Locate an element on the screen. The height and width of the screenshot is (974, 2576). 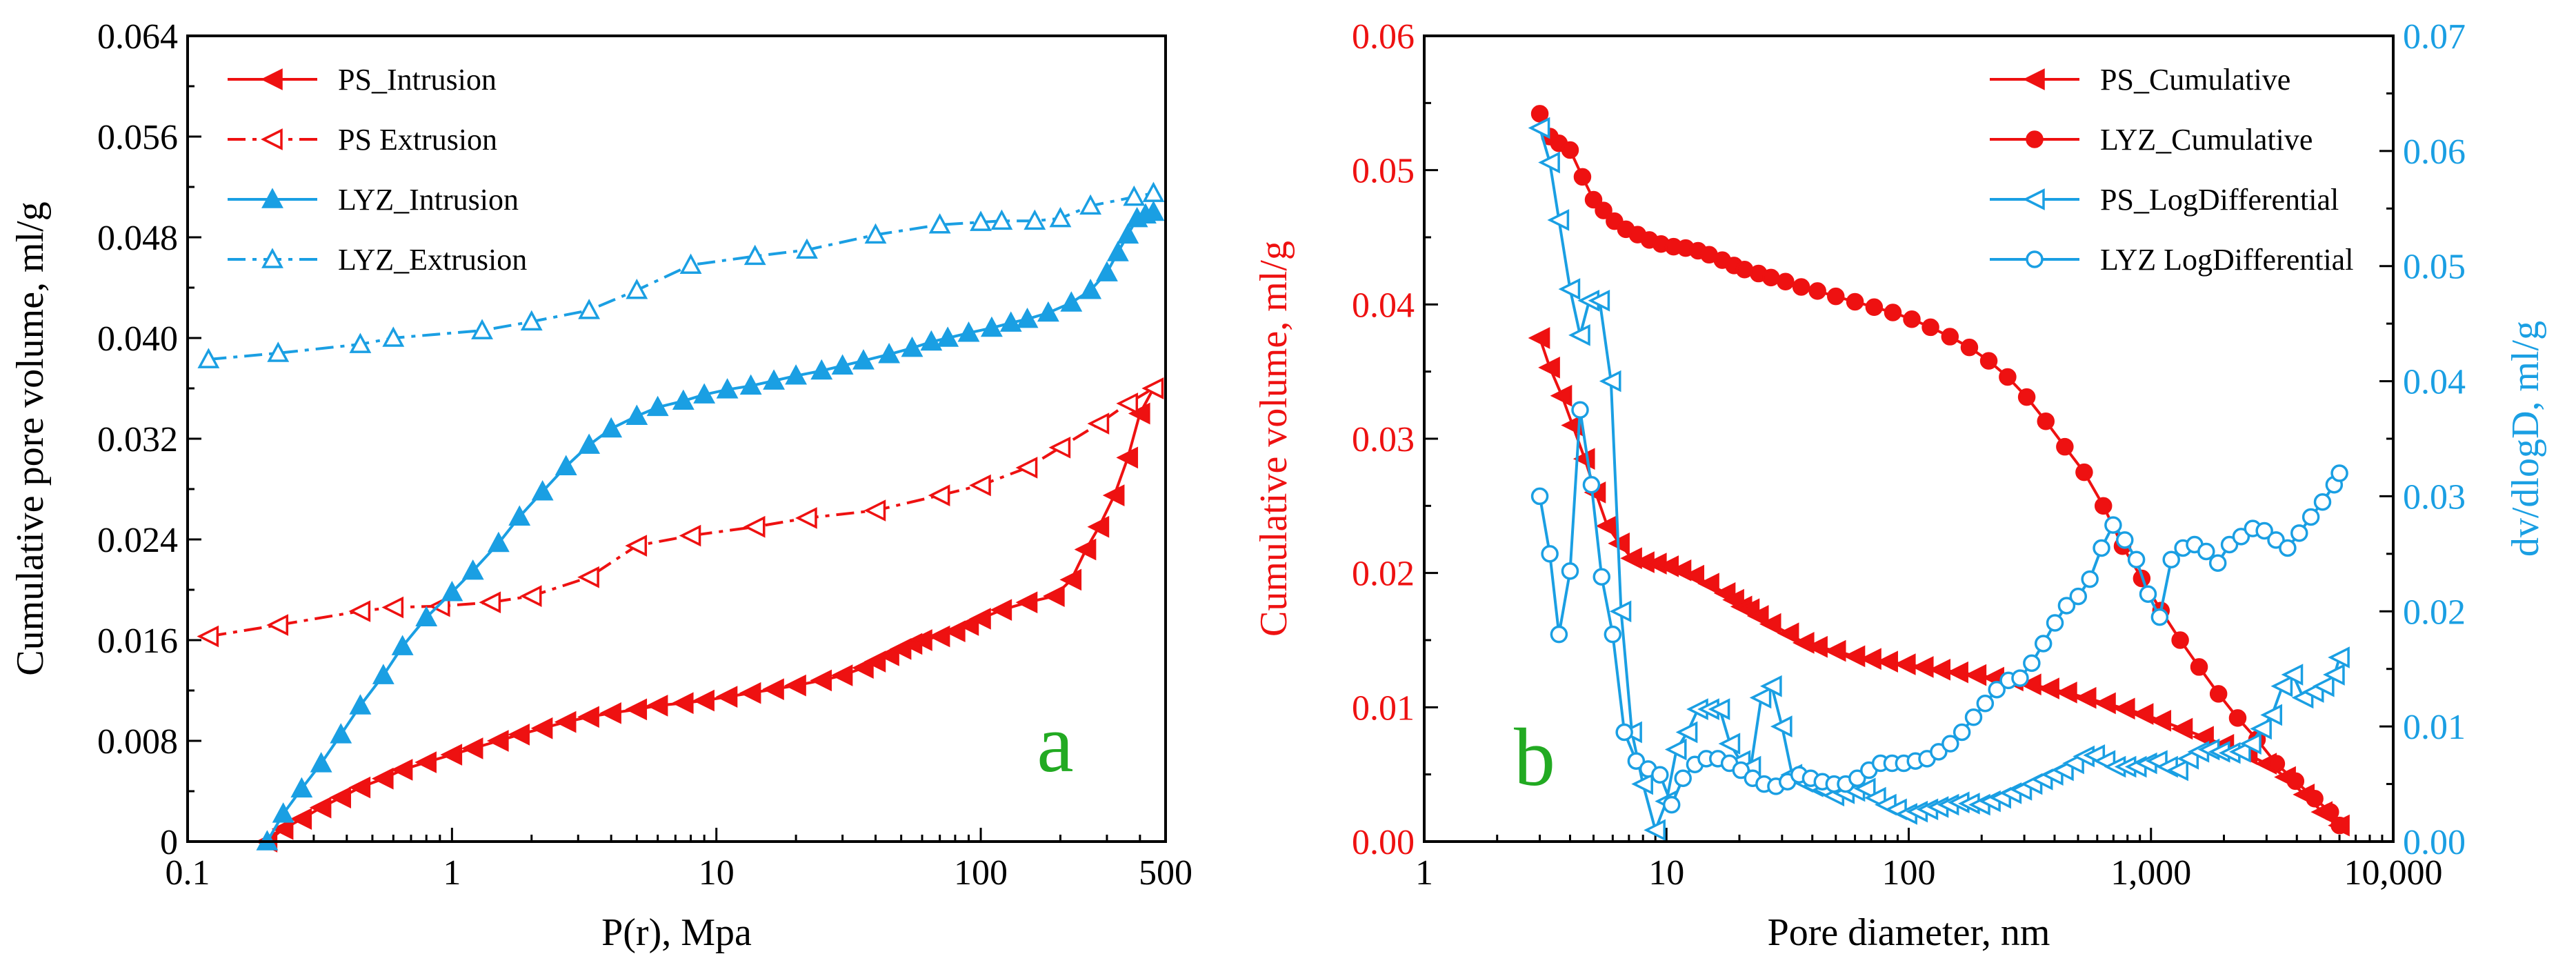
legend-entry-ps-cumulative: PS_Cumulative is located at coordinates (2140, 80).